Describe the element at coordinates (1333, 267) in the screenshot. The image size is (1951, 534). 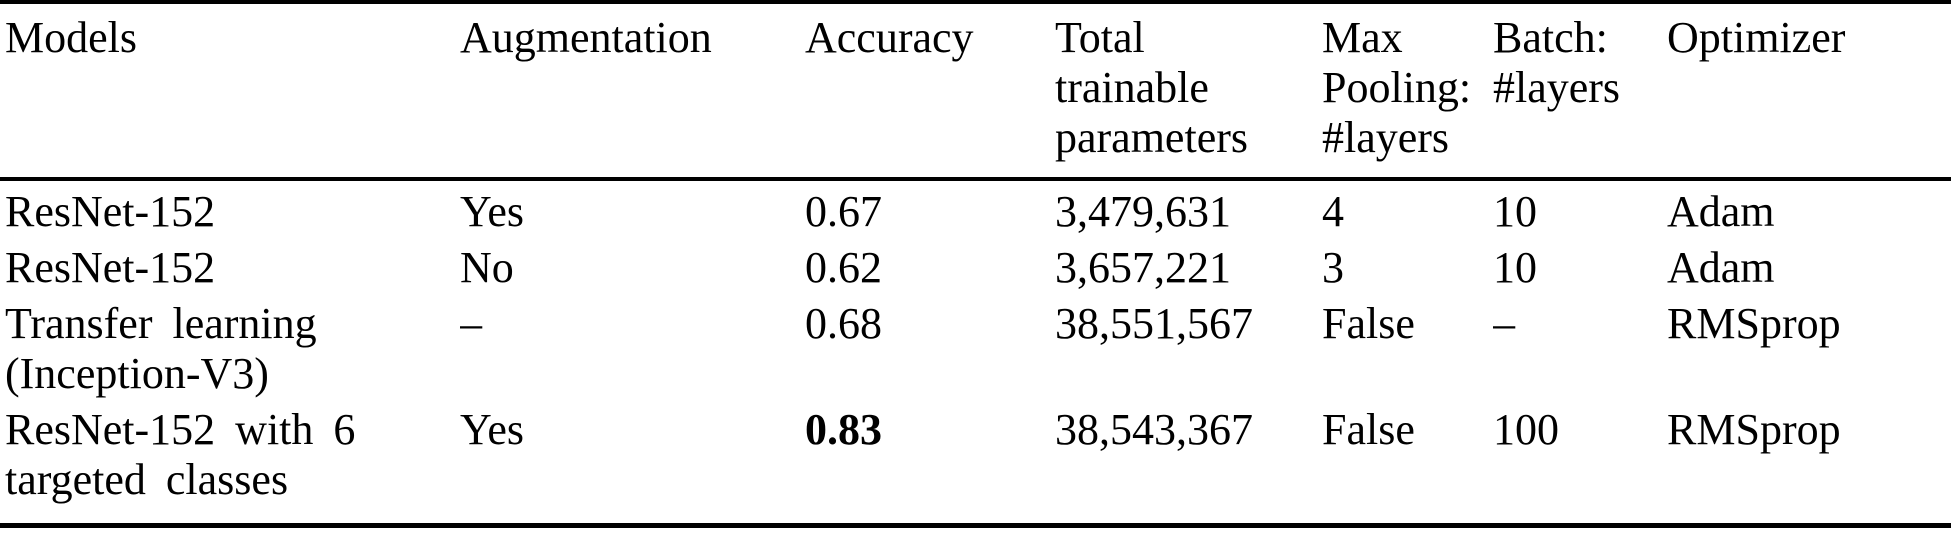
I see `cell-max-pooling-layers: 3` at that location.